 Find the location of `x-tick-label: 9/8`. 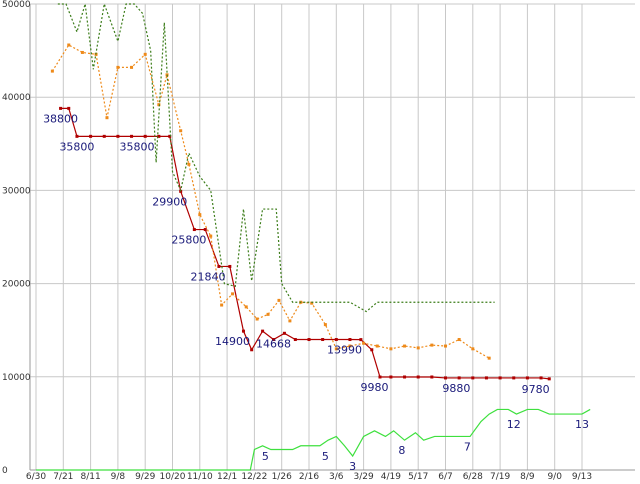

x-tick-label: 9/8 is located at coordinates (118, 476).